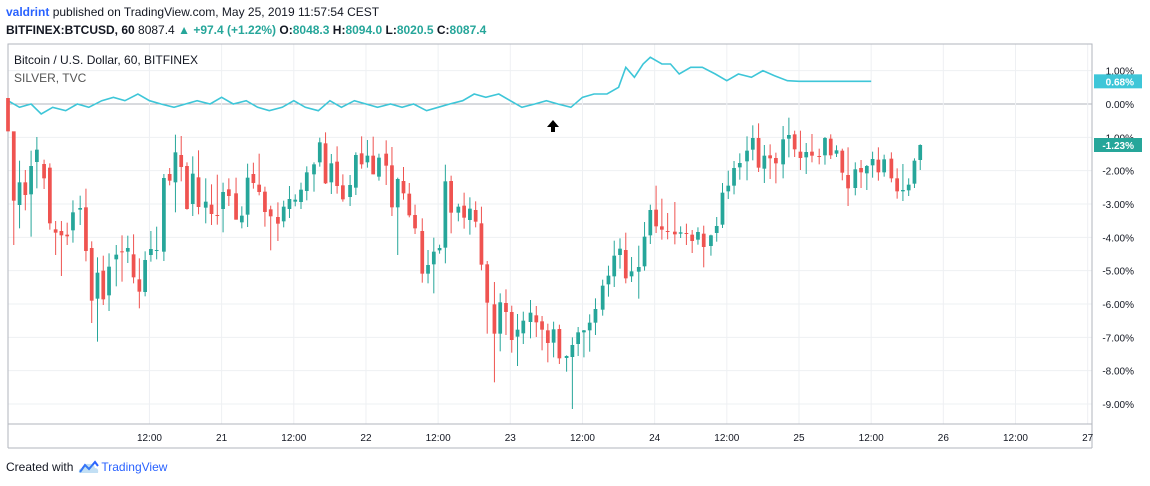 The height and width of the screenshot is (486, 1150). I want to click on open-label: O:, so click(286, 30).